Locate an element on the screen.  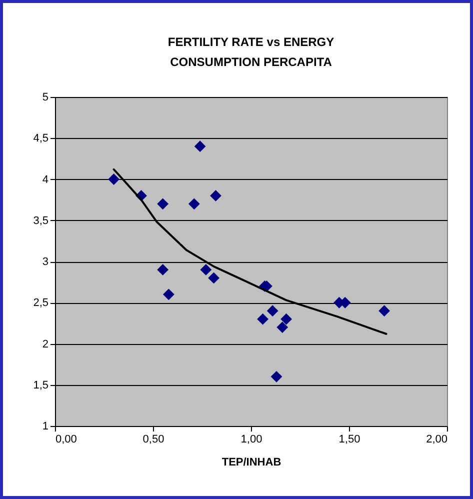
x-tick-label: 0,00 is located at coordinates (66, 440).